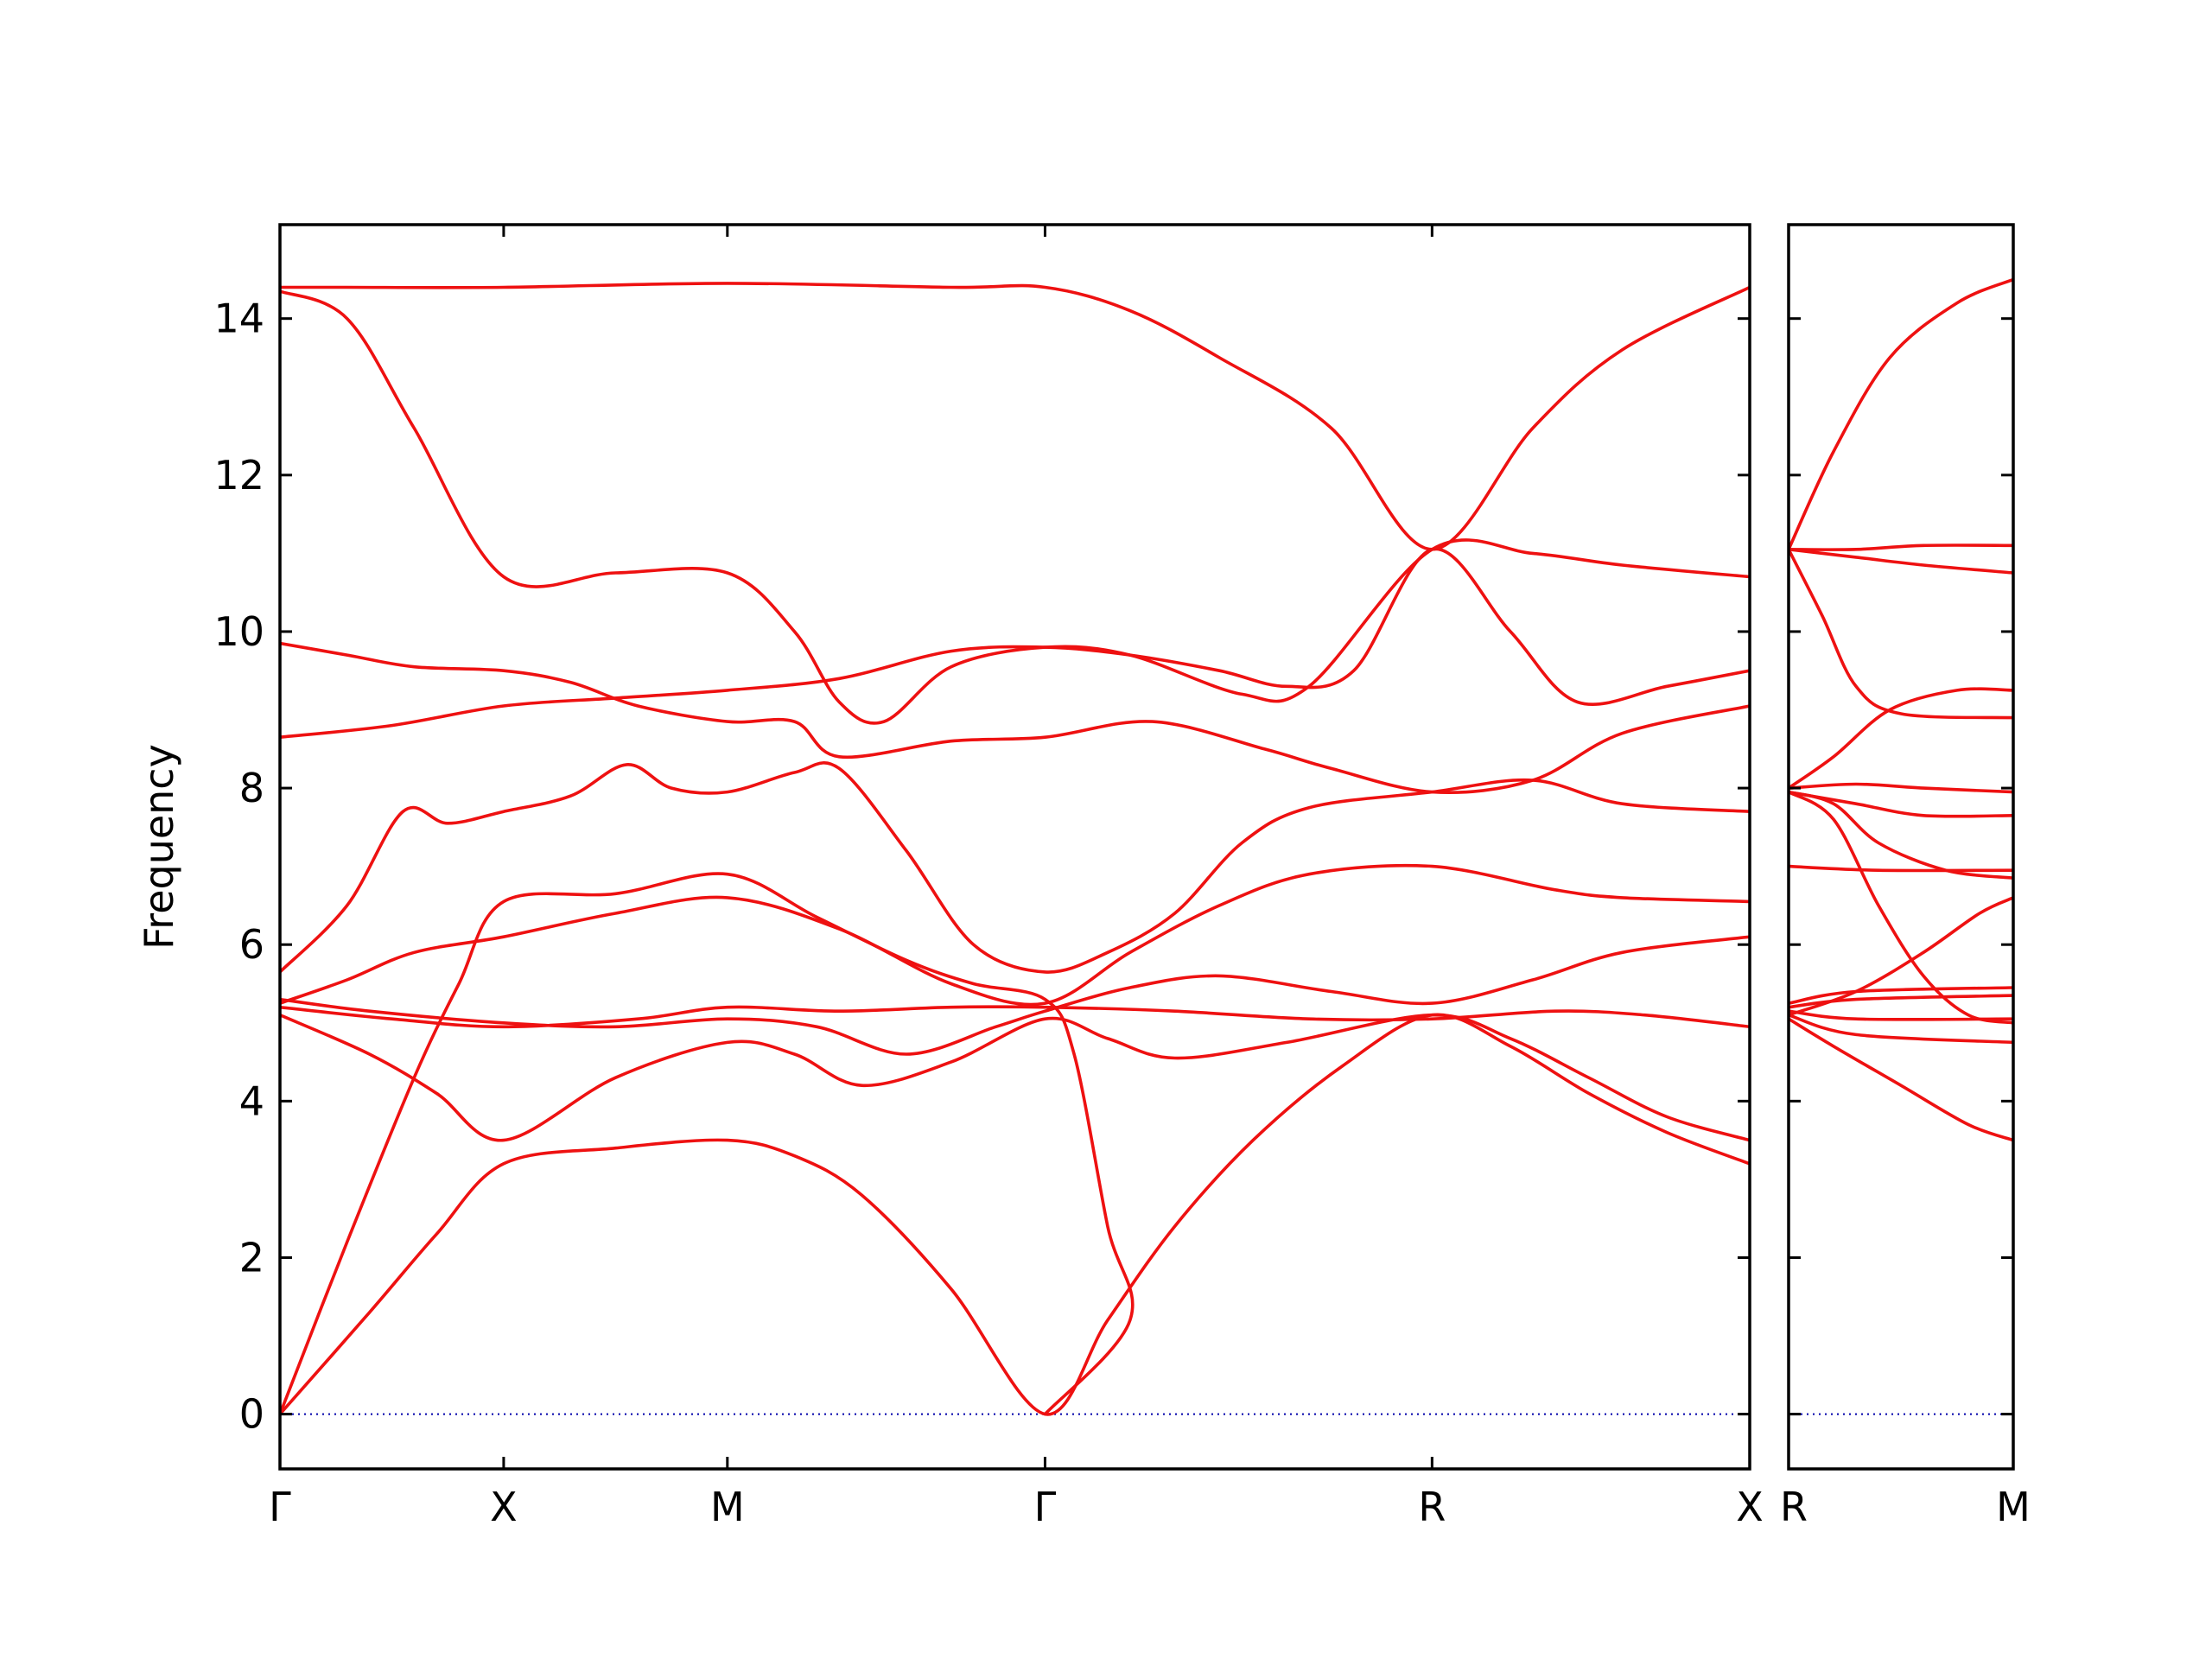 This screenshot has height=1659, width=2212. Describe the element at coordinates (251, 1100) in the screenshot. I see `y-tick-label: 4` at that location.